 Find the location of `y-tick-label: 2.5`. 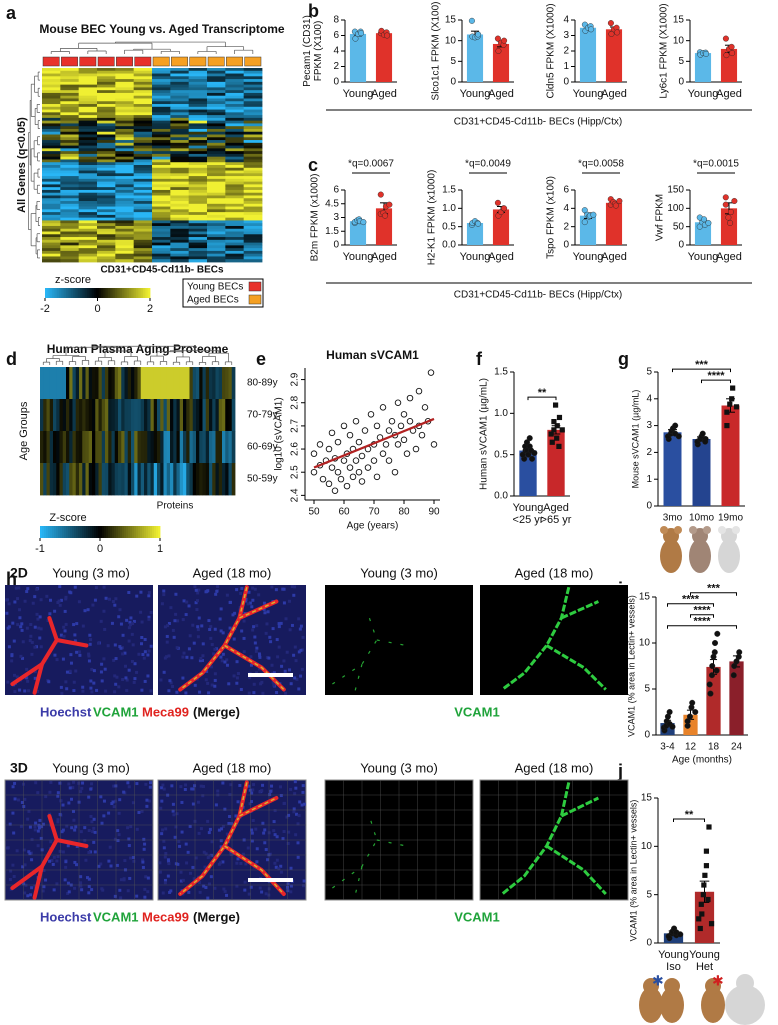

y-tick-label: 2.5 is located at coordinates (295, 472).